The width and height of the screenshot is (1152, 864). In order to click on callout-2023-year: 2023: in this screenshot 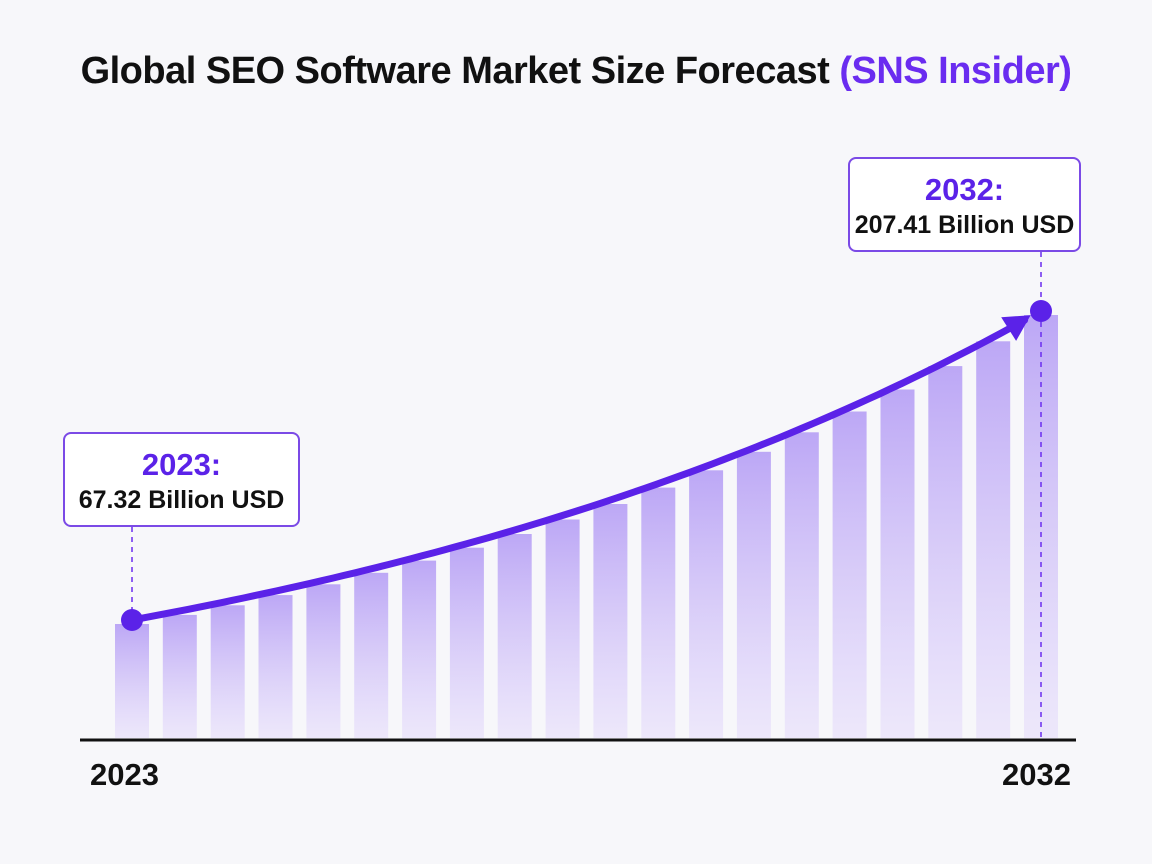, I will do `click(181, 464)`.